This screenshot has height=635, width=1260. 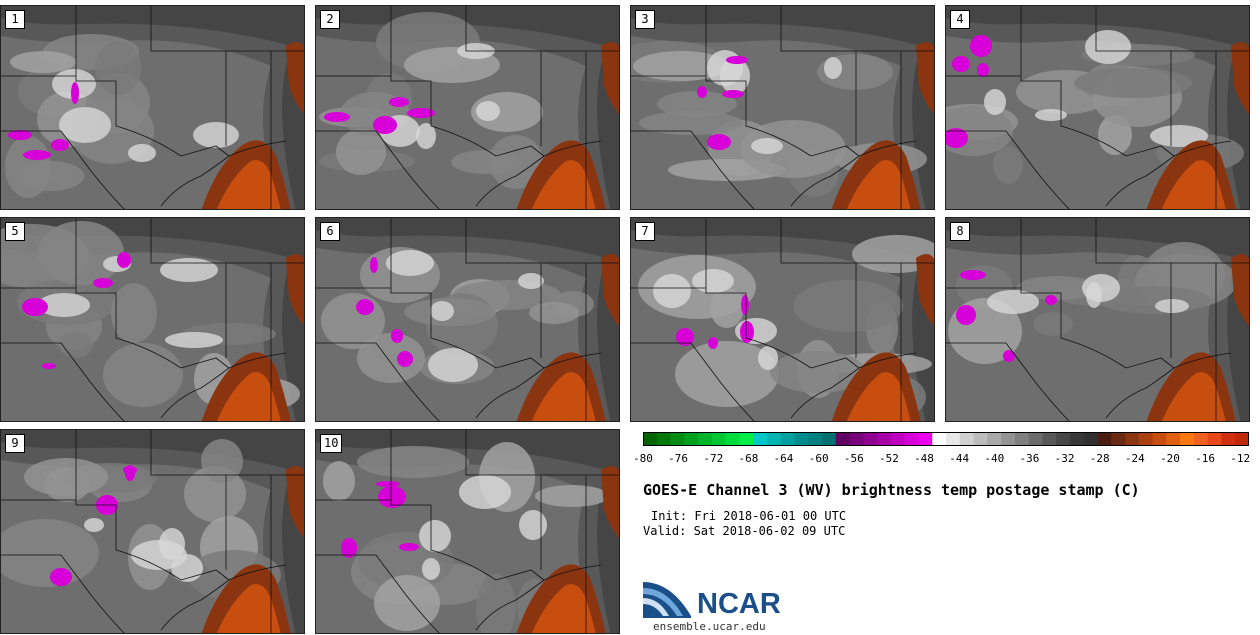 I want to click on colorbar-tick-label: -72, so click(x=713, y=458).